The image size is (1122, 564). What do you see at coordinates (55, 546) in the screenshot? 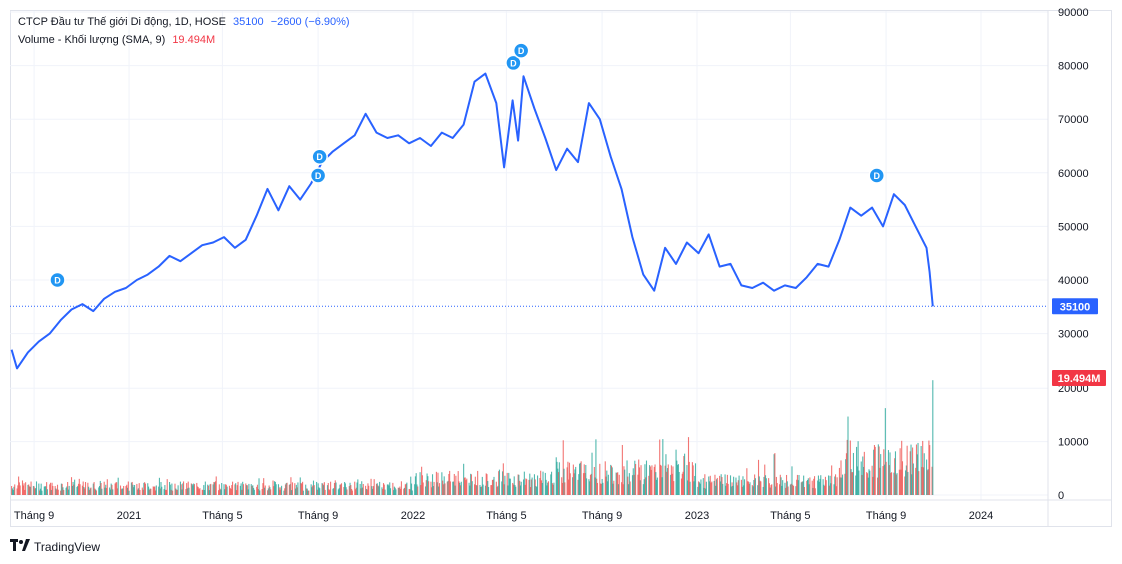
I see `tradingview-logo: TradingView` at bounding box center [55, 546].